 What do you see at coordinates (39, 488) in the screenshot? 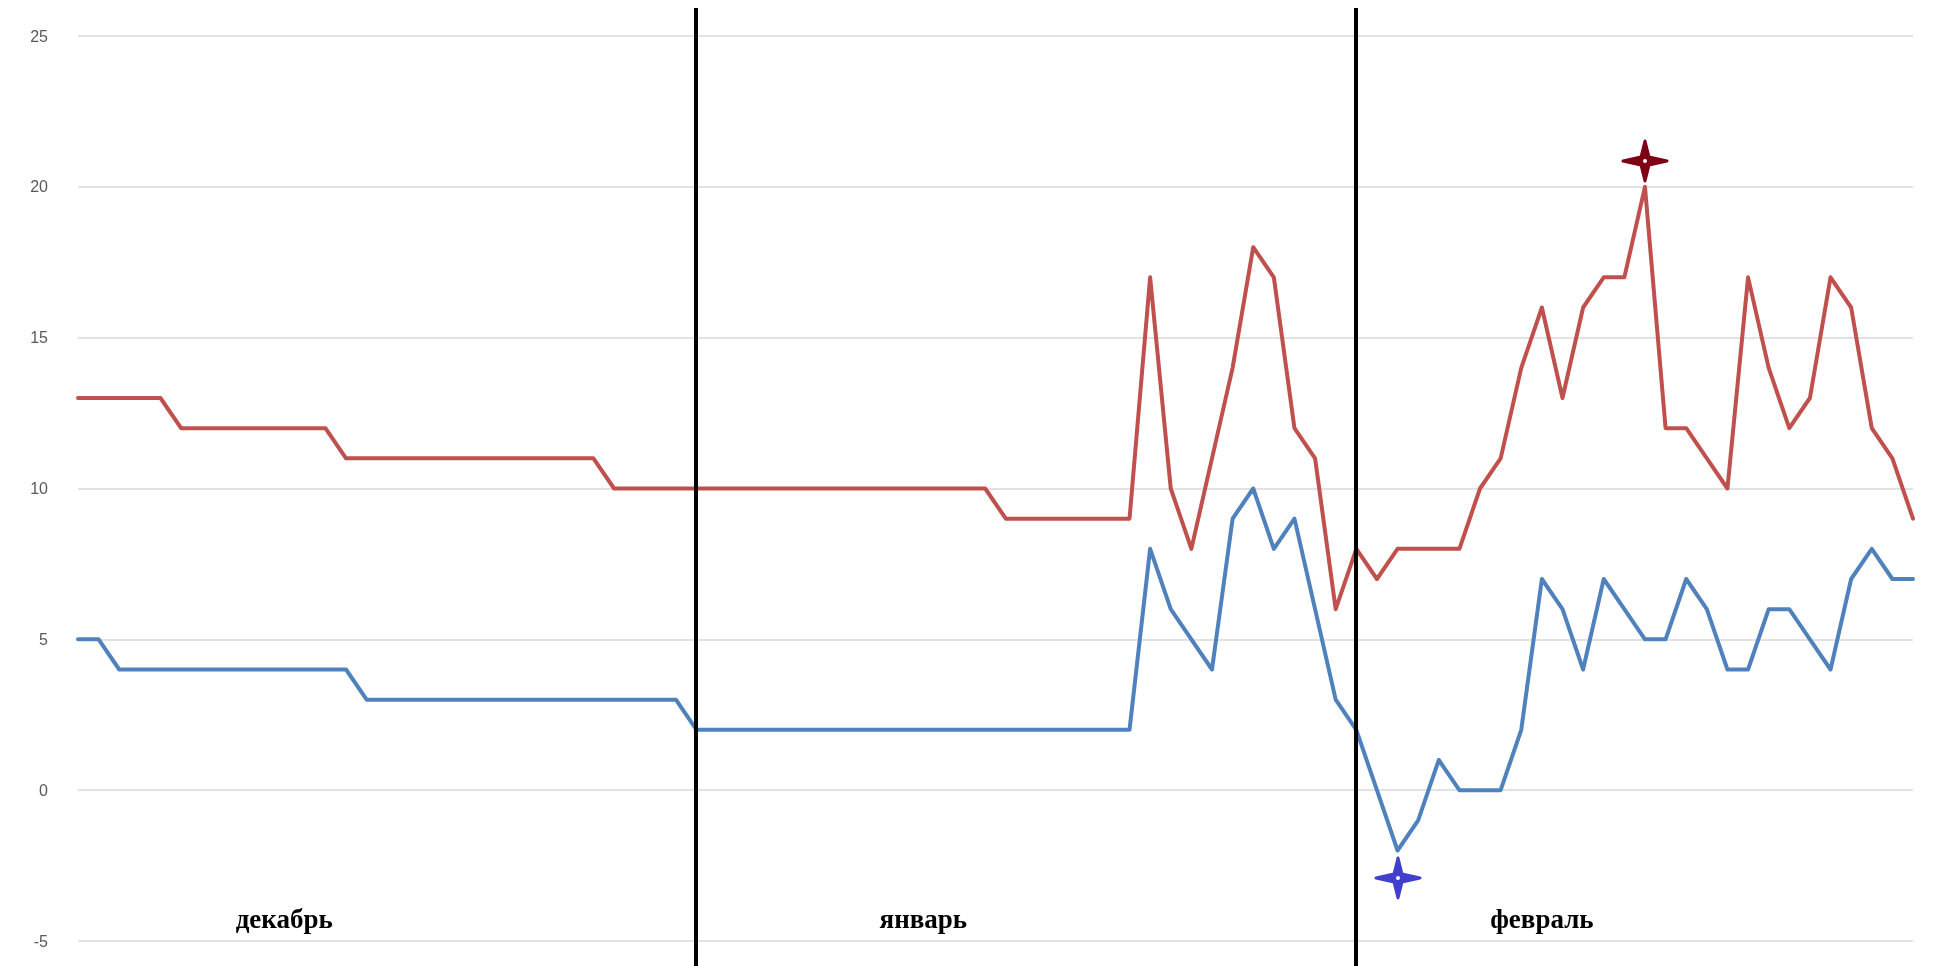
I see `y-tick-label: 10` at bounding box center [39, 488].